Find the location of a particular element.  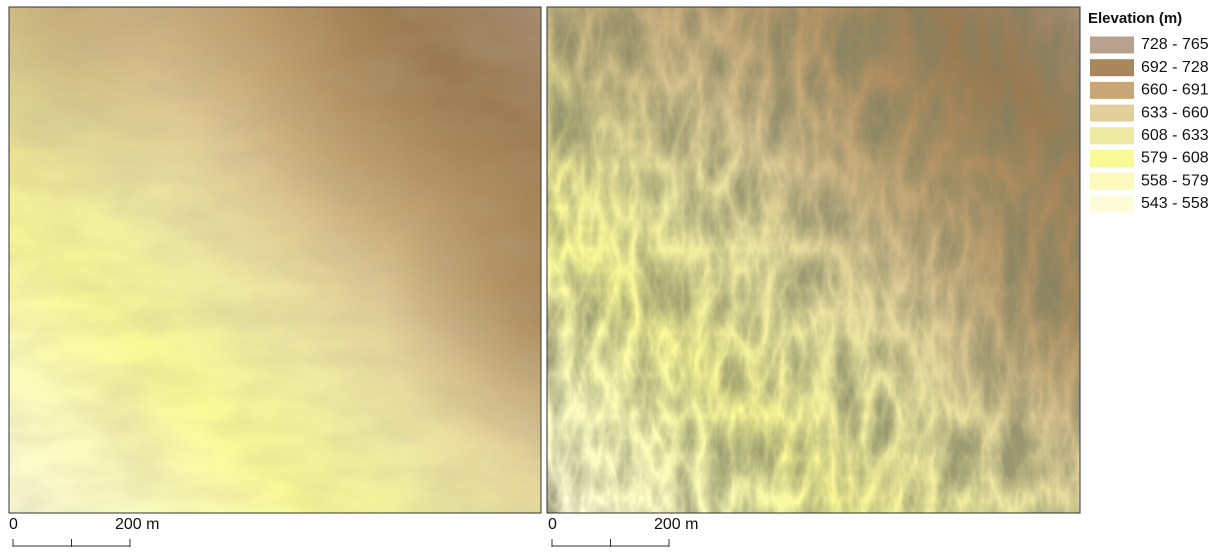

legend-label: 728 - 765 is located at coordinates (1175, 44).